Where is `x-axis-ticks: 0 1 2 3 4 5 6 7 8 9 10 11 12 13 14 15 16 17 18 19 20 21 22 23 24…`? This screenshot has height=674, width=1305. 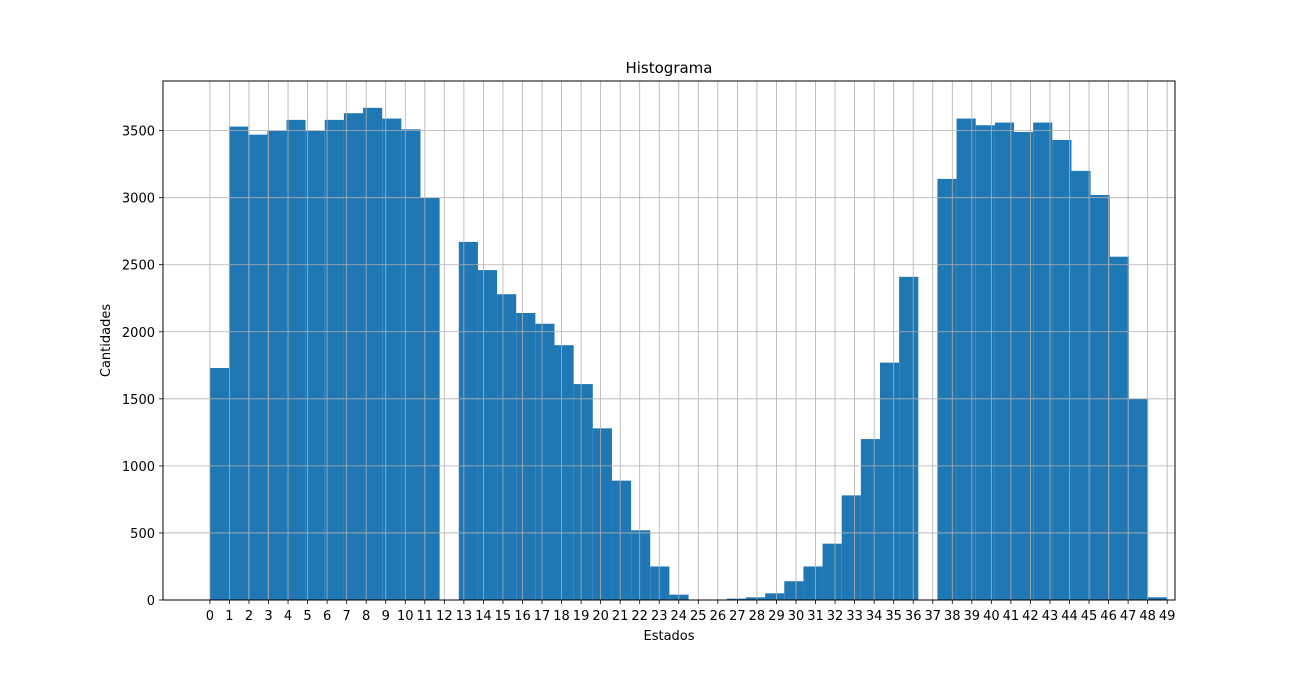 x-axis-ticks: 0 1 2 3 4 5 6 7 8 9 10 11 12 13 14 15 16 17 18 19 20 21 22 23 24… is located at coordinates (691, 612).